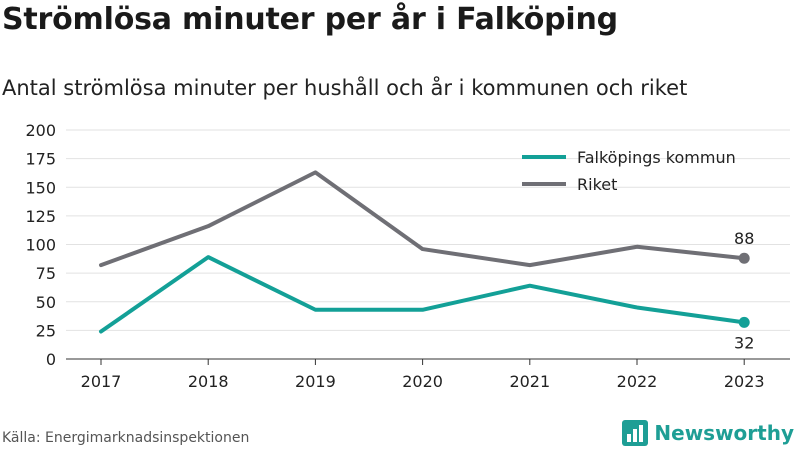 This screenshot has width=800, height=450. Describe the element at coordinates (724, 433) in the screenshot. I see `brand-name: Newsworthy` at that location.